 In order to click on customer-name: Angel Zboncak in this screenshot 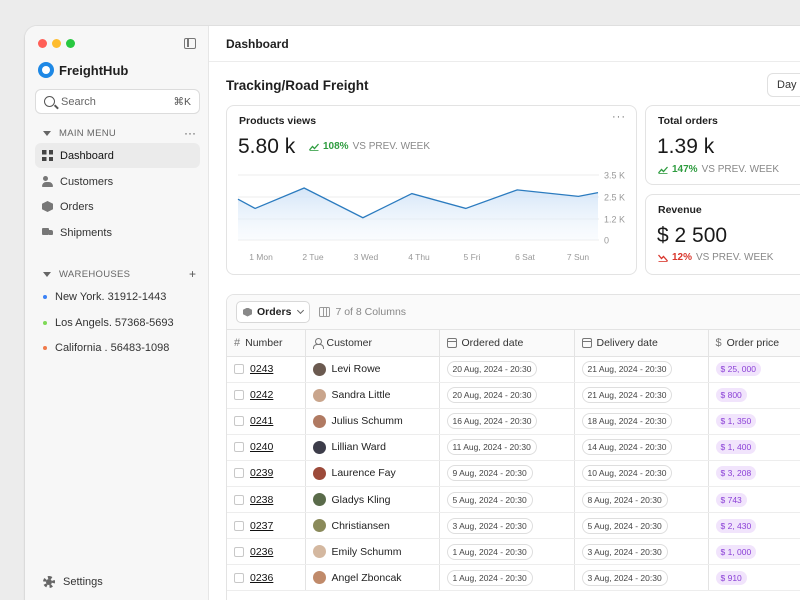, I will do `click(366, 577)`.